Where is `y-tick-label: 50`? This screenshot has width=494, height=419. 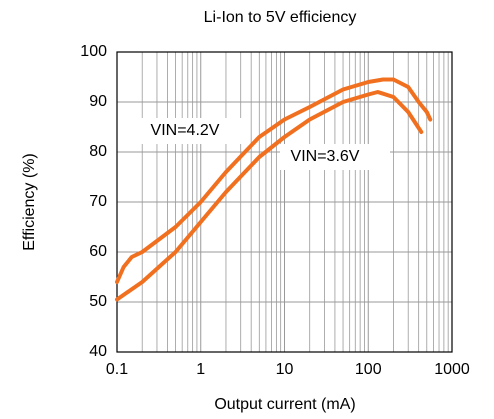
y-tick-label: 50 is located at coordinates (98, 301).